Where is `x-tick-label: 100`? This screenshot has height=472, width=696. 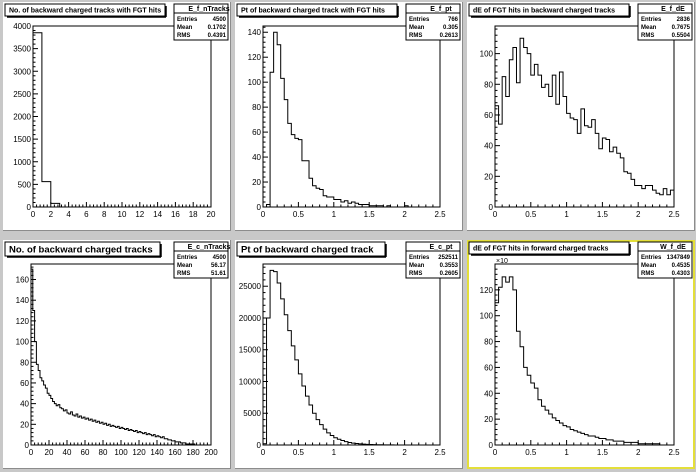 x-tick-label: 100 is located at coordinates (121, 452).